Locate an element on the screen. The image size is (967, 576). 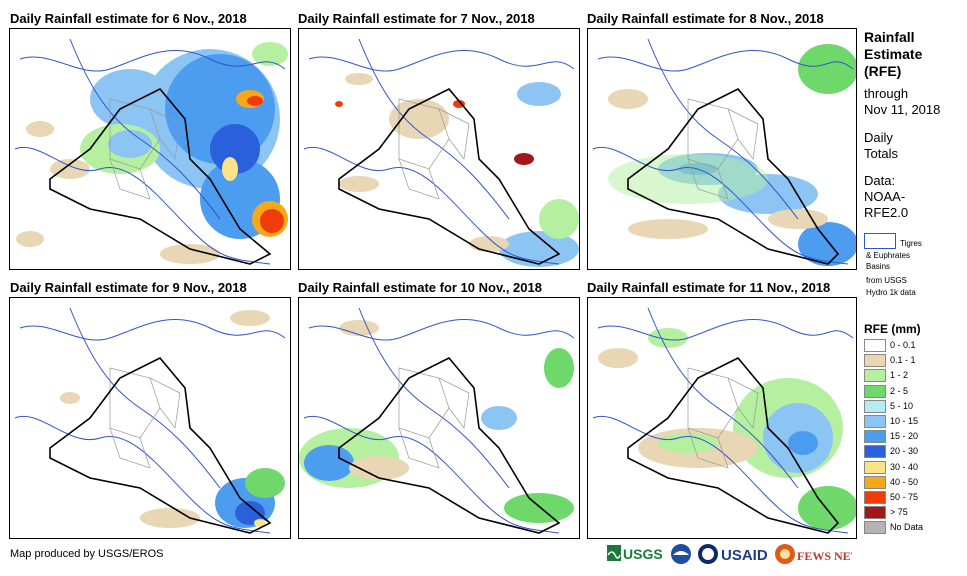
sidebar-title-line2: Estimate is located at coordinates (893, 54).